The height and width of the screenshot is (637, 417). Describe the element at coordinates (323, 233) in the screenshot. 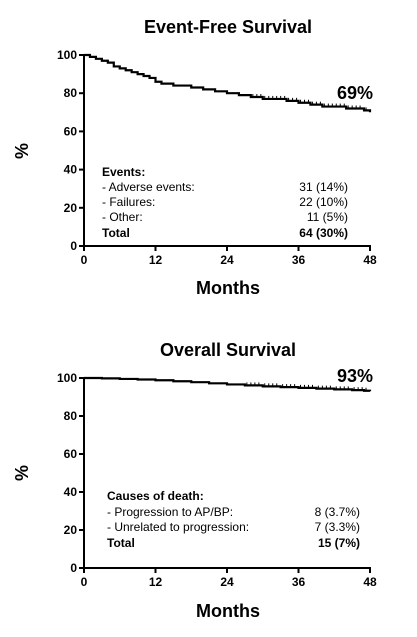

I see `box-total-value: 64 (30%)` at that location.